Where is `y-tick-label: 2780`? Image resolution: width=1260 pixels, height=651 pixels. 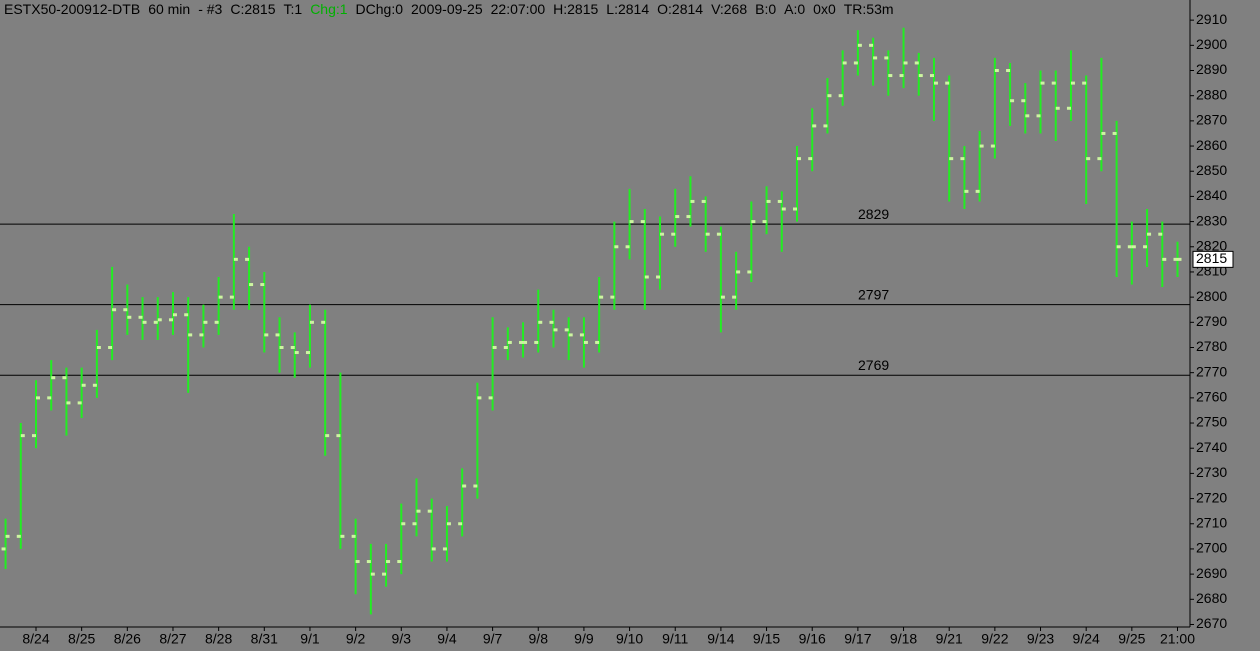 y-tick-label: 2780 is located at coordinates (1211, 346).